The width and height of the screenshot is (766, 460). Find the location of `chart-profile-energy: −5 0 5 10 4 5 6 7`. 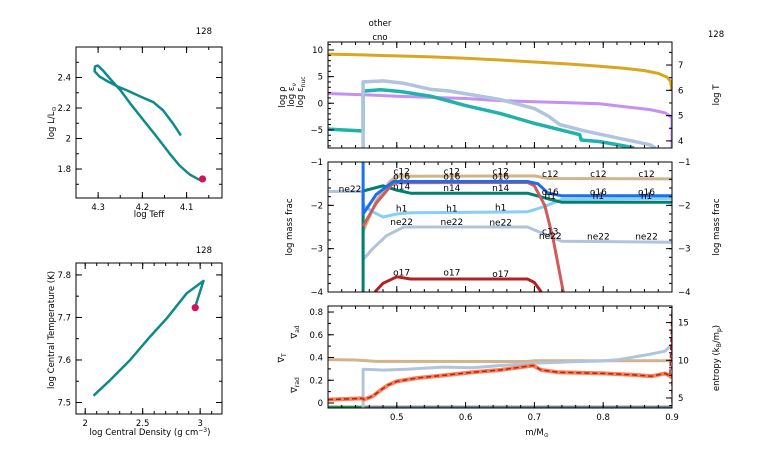

chart-profile-energy: −5 0 5 10 4 5 6 7 is located at coordinates (496, 95).